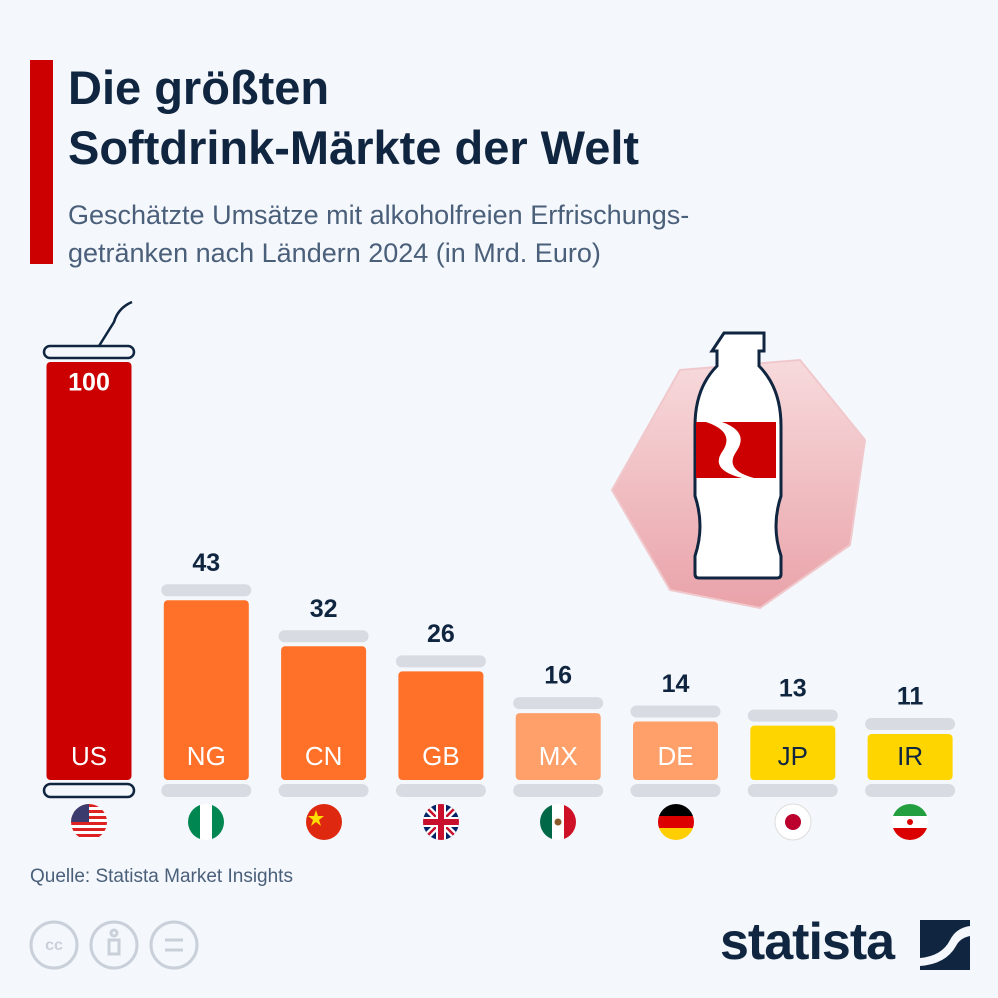 This screenshot has width=998, height=998. I want to click on flag-jp, so click(793, 822).